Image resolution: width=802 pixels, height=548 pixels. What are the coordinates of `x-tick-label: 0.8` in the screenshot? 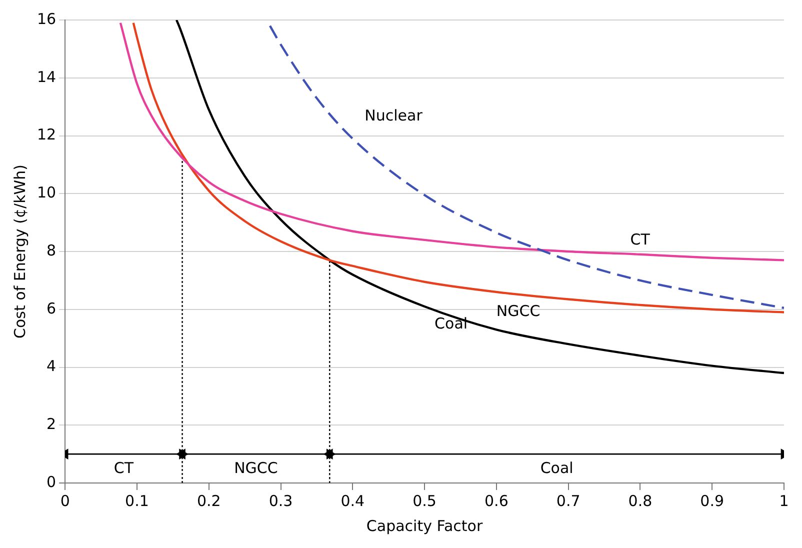 It's located at (640, 501).